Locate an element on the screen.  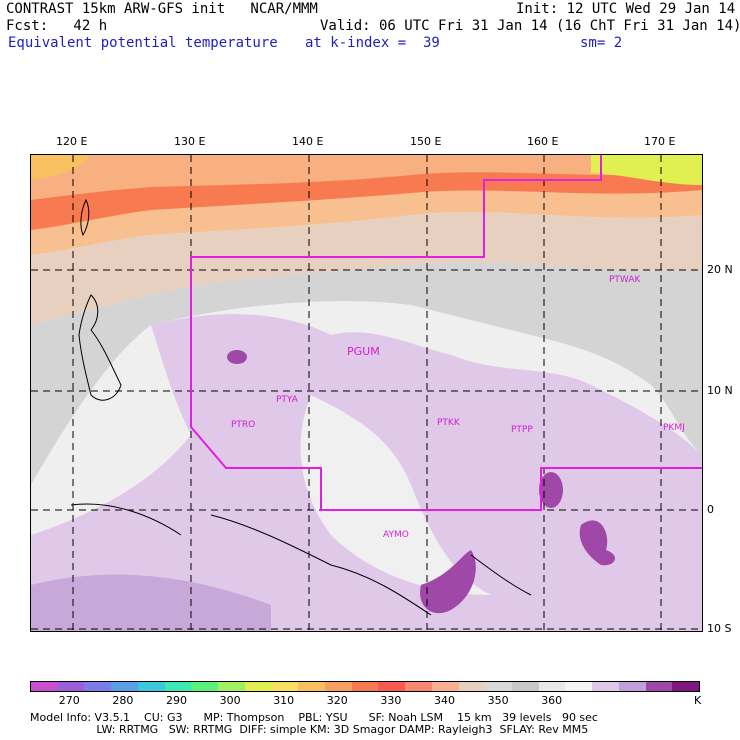
colorbar-label-330: 330 is located at coordinates (391, 700).